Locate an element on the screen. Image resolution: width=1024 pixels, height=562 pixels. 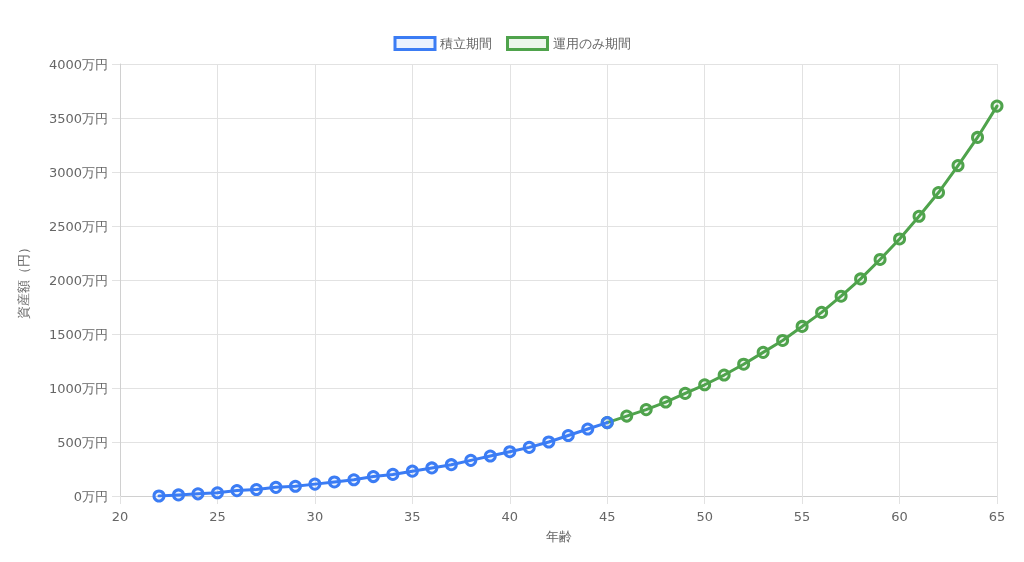
x-tick-label: 50 is located at coordinates (704, 516).